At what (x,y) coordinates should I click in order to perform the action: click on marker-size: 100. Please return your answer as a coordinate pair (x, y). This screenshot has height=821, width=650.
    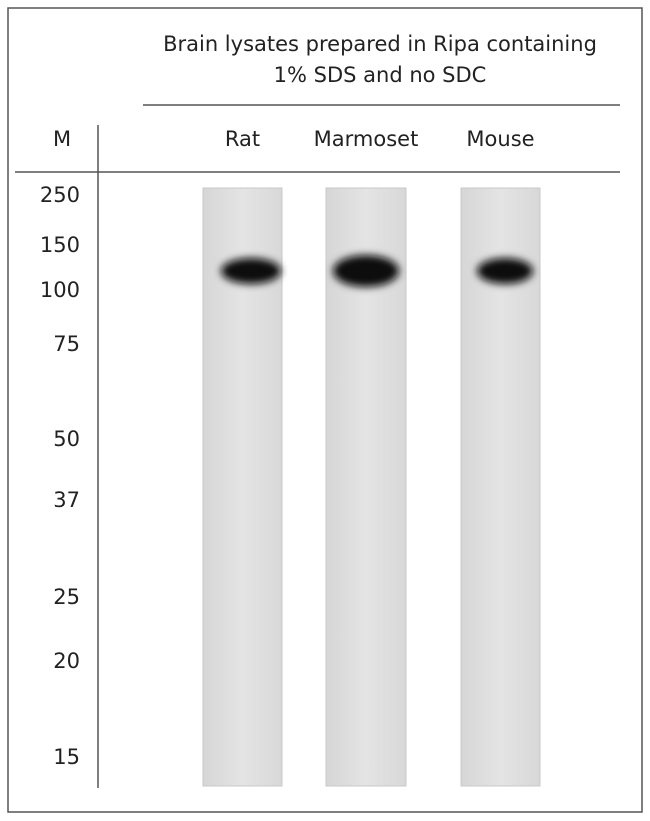
    Looking at the image, I should click on (60, 290).